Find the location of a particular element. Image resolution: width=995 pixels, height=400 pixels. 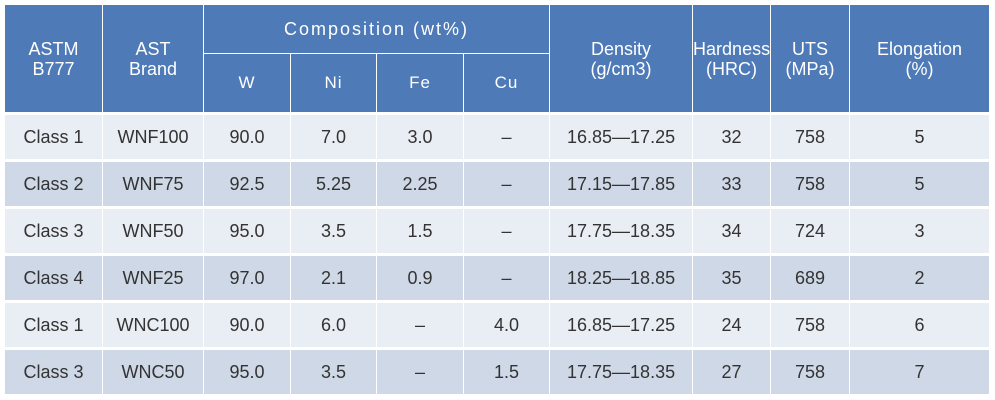

header-ast-brand: AST Brand is located at coordinates (153, 59).